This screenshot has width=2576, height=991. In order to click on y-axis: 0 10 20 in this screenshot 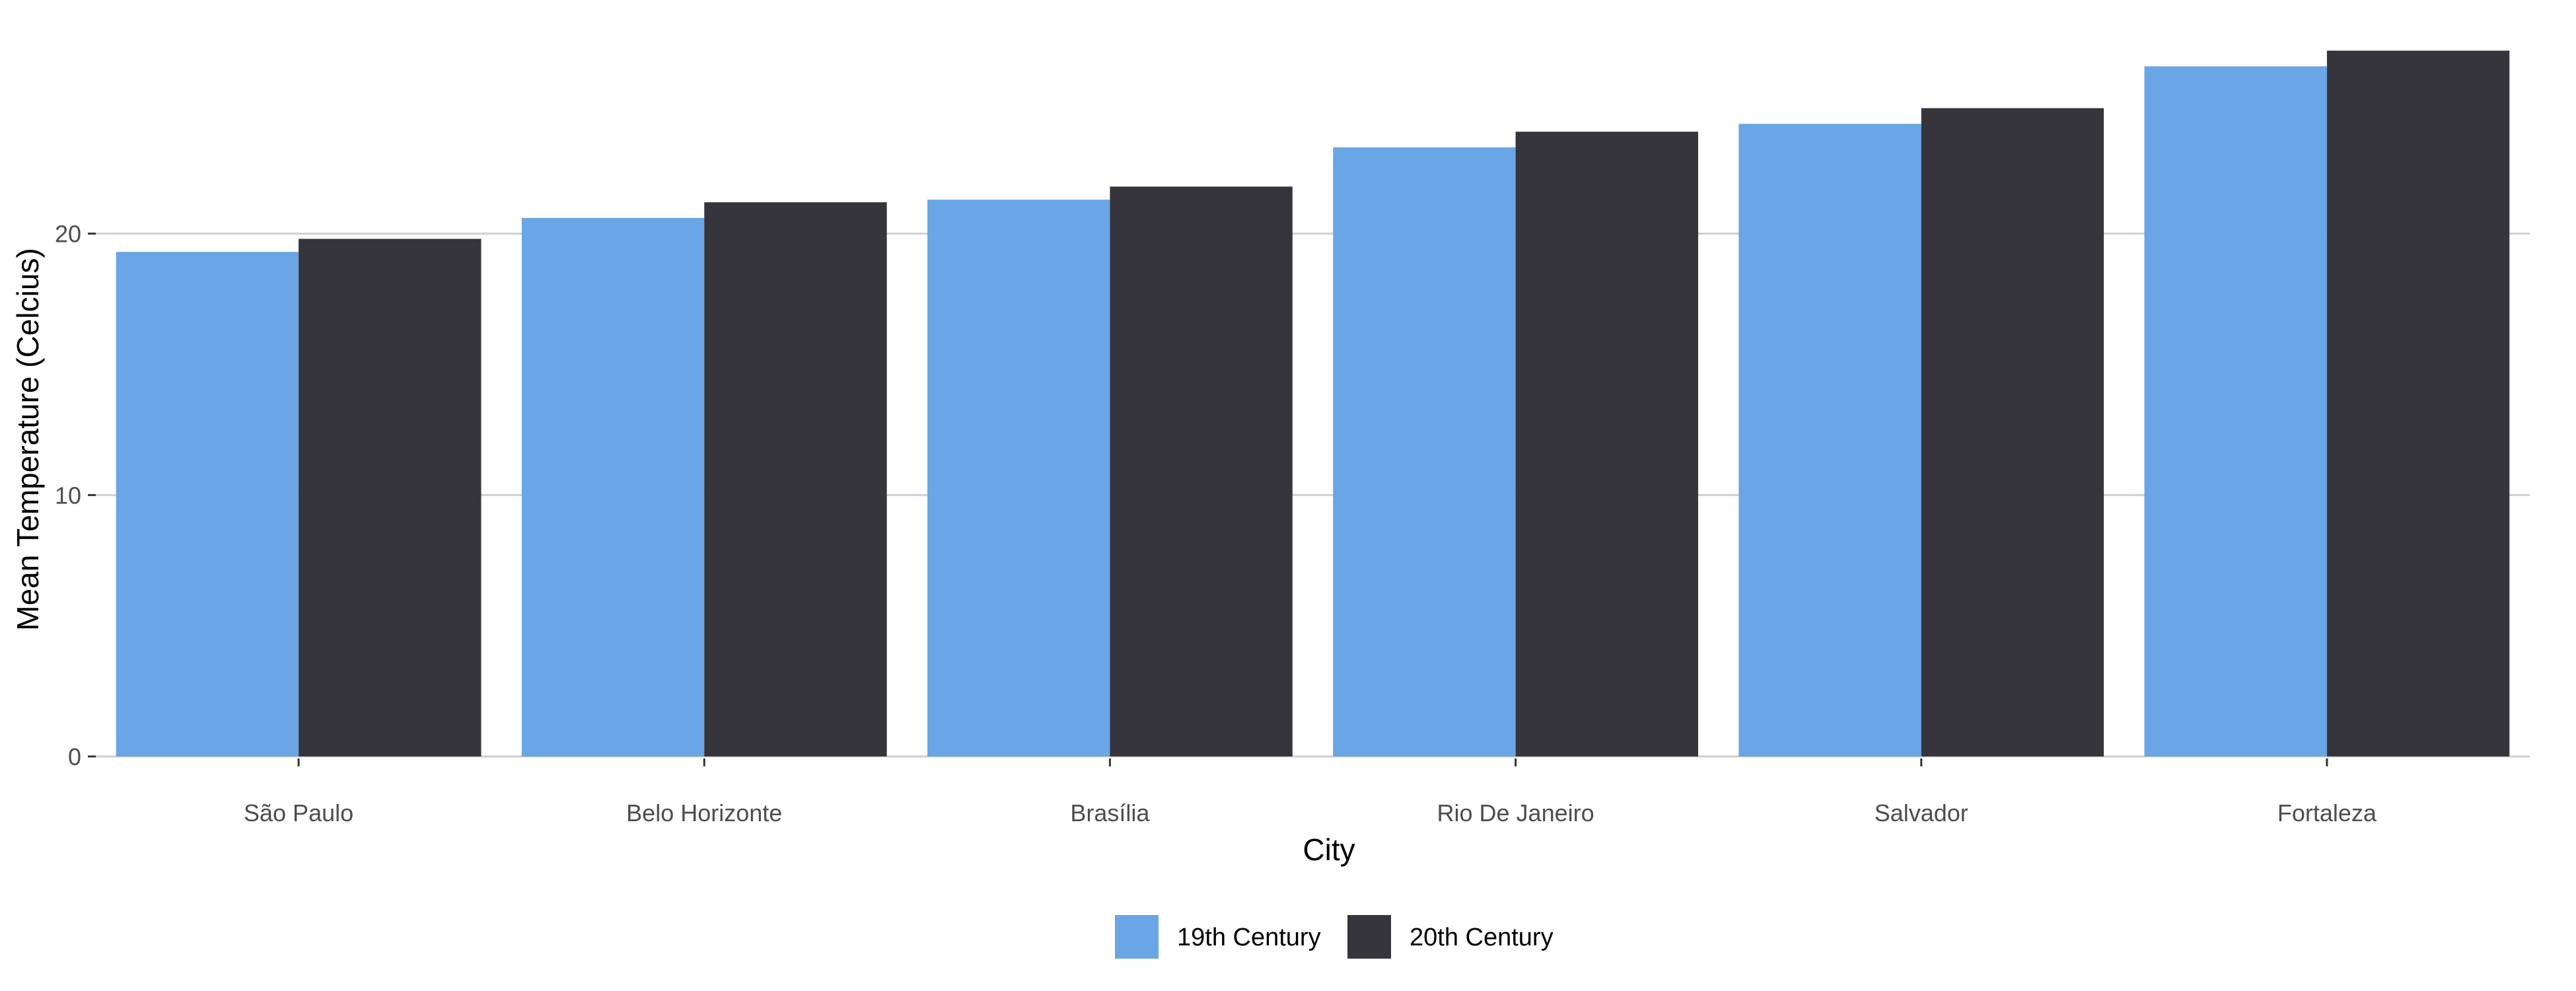, I will do `click(76, 495)`.